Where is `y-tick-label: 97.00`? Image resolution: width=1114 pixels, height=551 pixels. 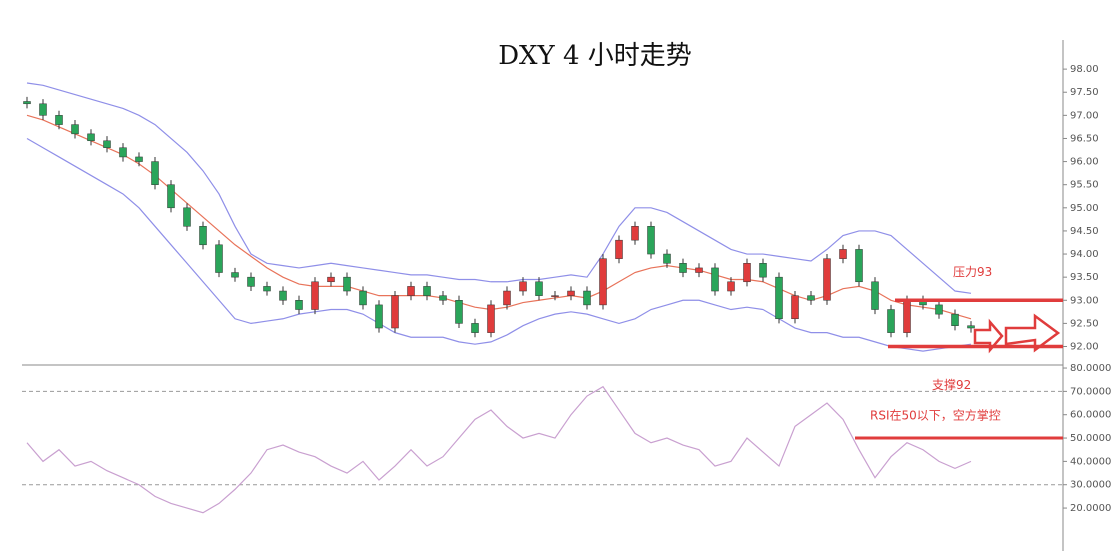
y-tick-label: 97.00 is located at coordinates (1084, 115).